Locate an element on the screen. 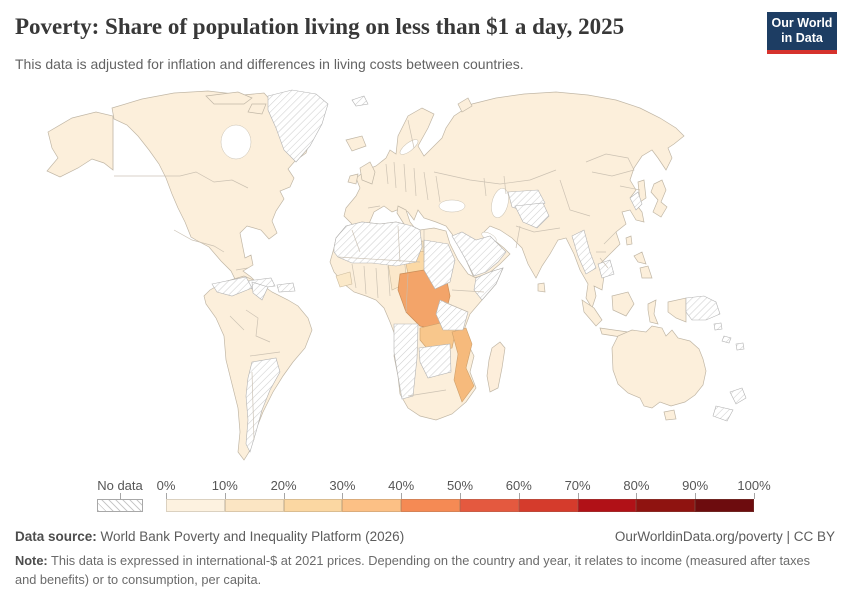  region-cambodia-nodata is located at coordinates (606, 269).